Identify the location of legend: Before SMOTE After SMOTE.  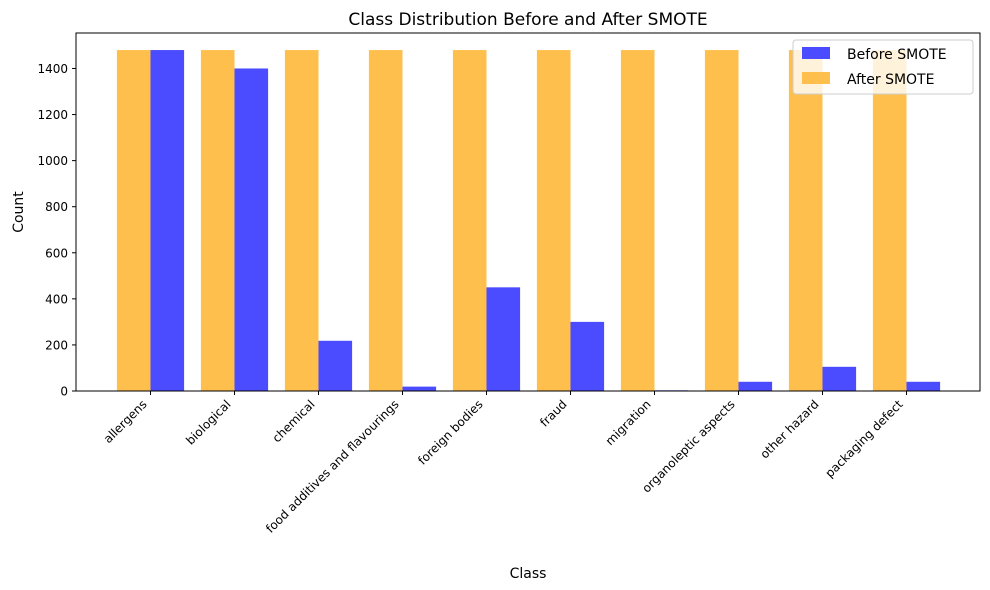
(883, 67).